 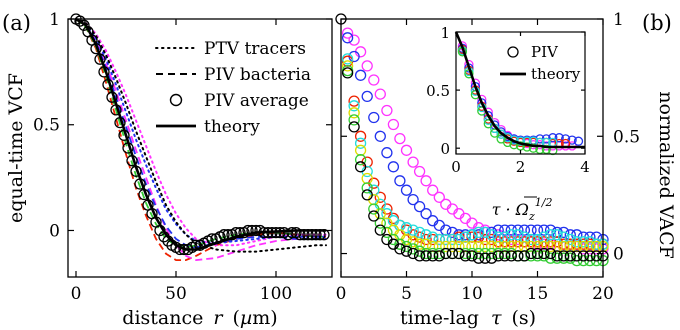 I want to click on panel-b-x-tick-label: 10, so click(x=472, y=294).